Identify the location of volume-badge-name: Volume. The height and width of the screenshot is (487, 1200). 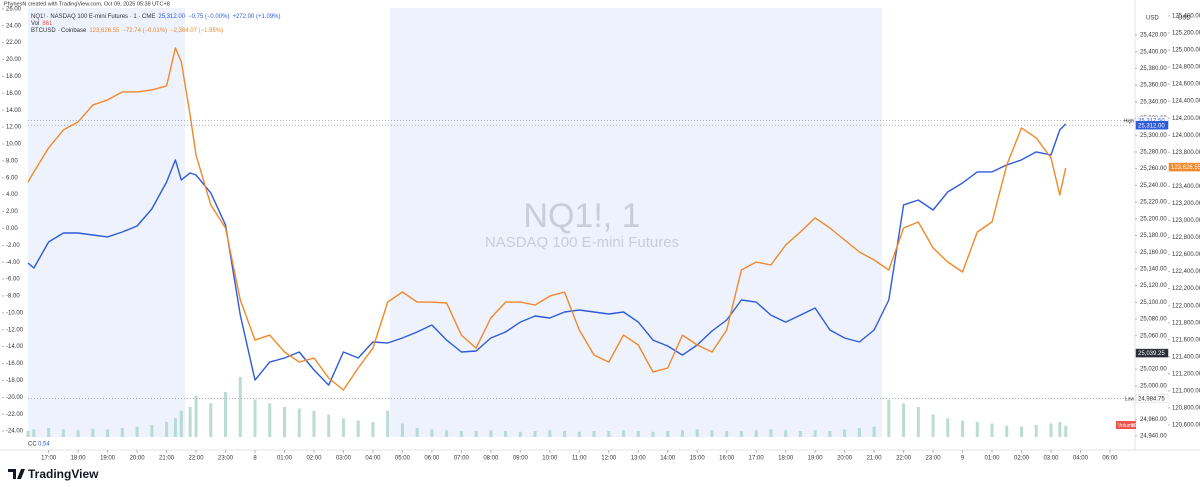
(1126, 426).